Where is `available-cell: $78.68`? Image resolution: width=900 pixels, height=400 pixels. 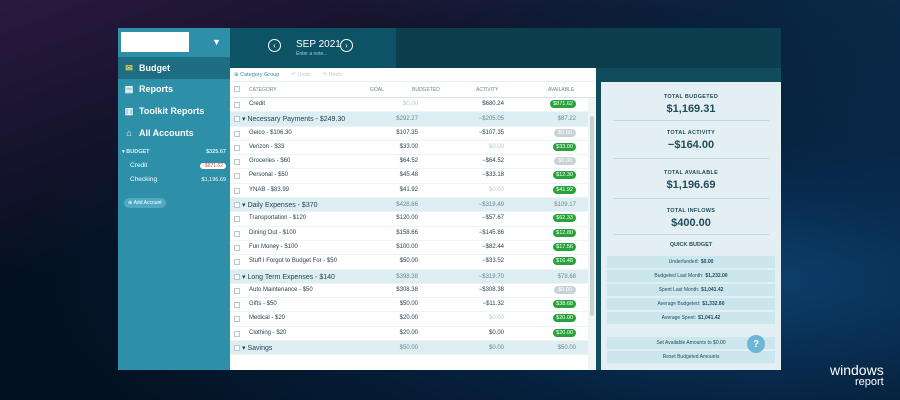 available-cell: $78.68 is located at coordinates (567, 277).